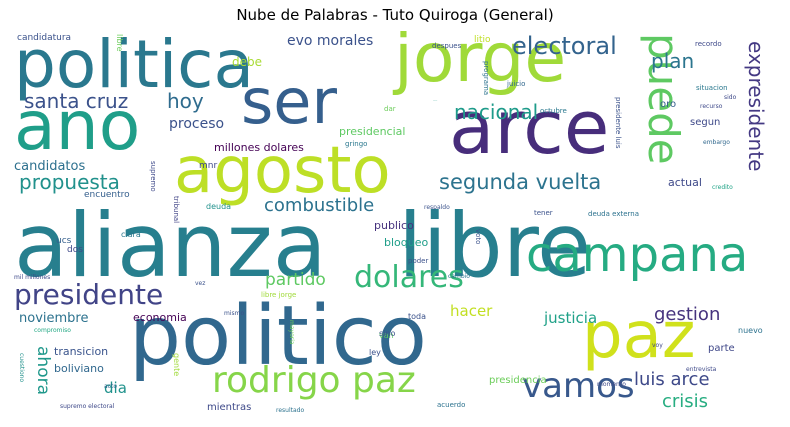  I want to click on word-partido: partido, so click(295, 280).